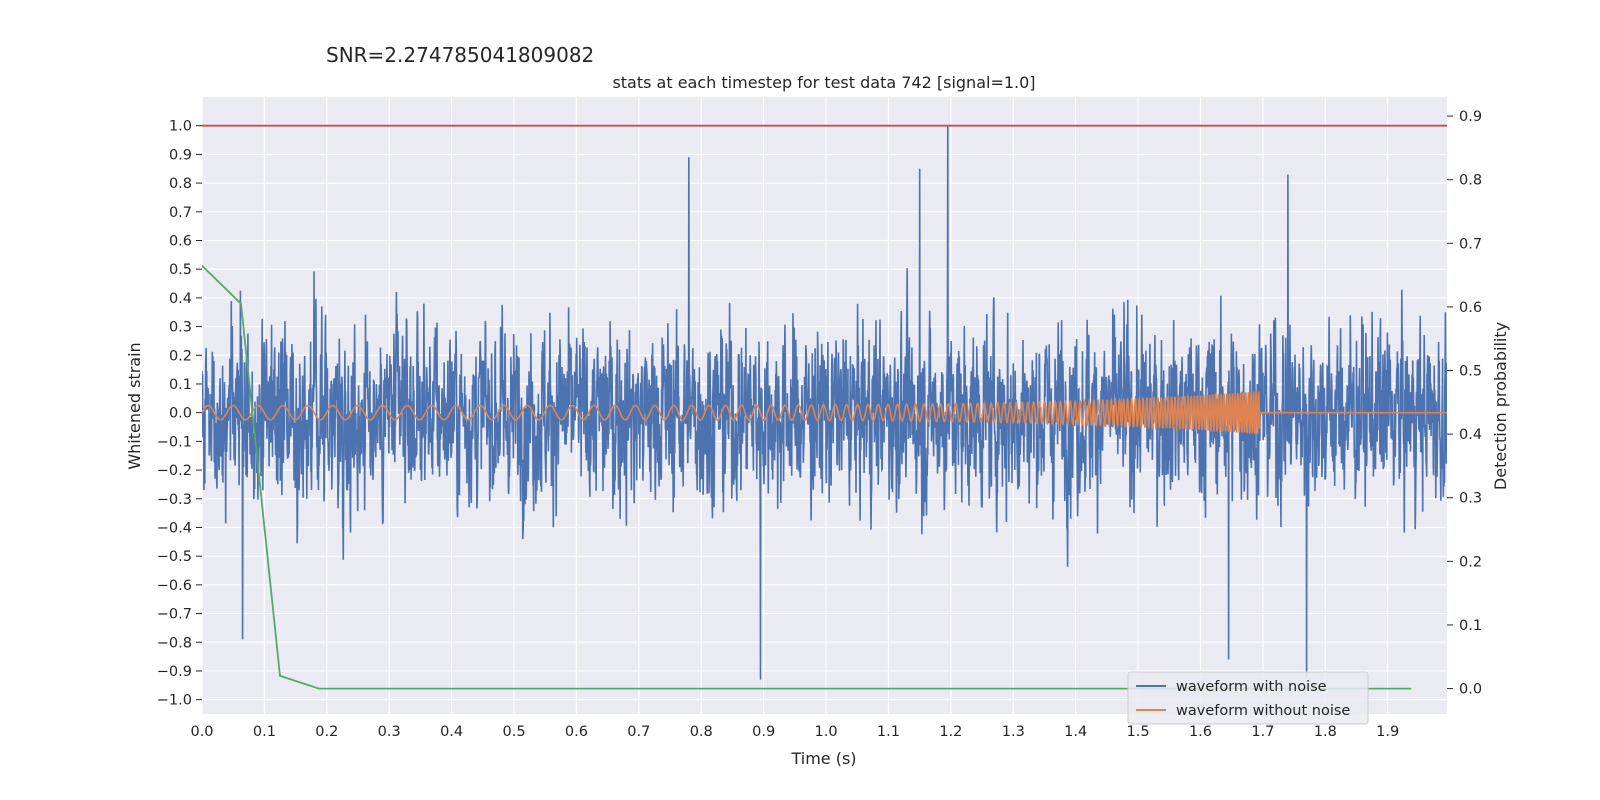 Image resolution: width=1600 pixels, height=800 pixels. Describe the element at coordinates (180, 241) in the screenshot. I see `y-tick-label: 0.6` at that location.